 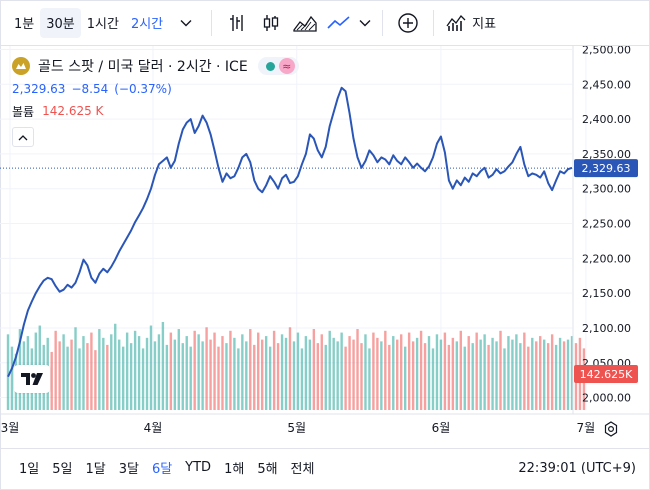 I want to click on time-axis: 3월 4월 5월 6월 7월, so click(x=325, y=424).